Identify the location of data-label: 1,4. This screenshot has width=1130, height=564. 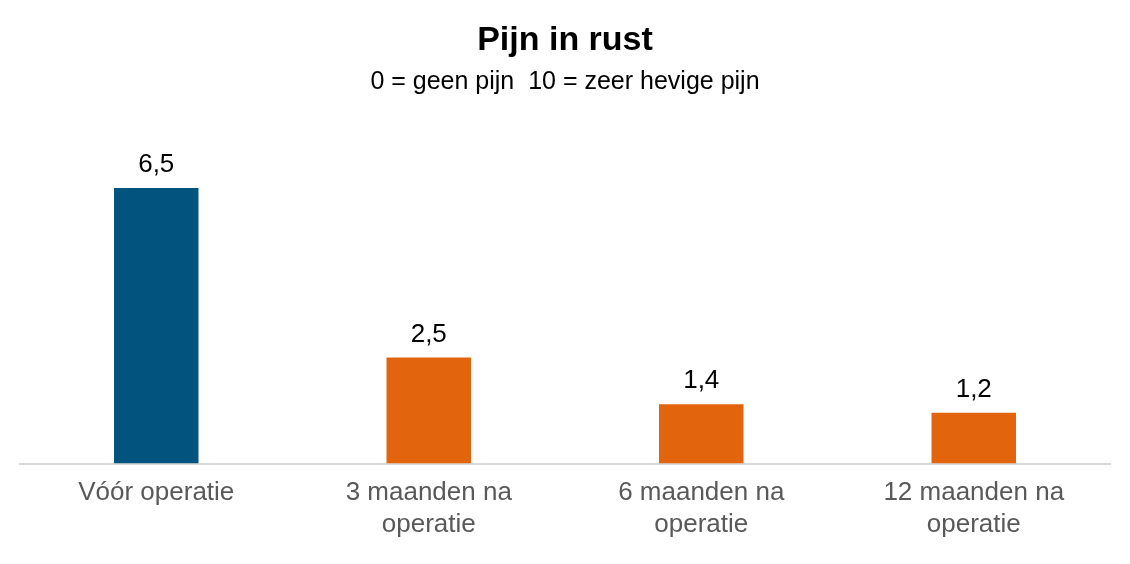
(701, 379).